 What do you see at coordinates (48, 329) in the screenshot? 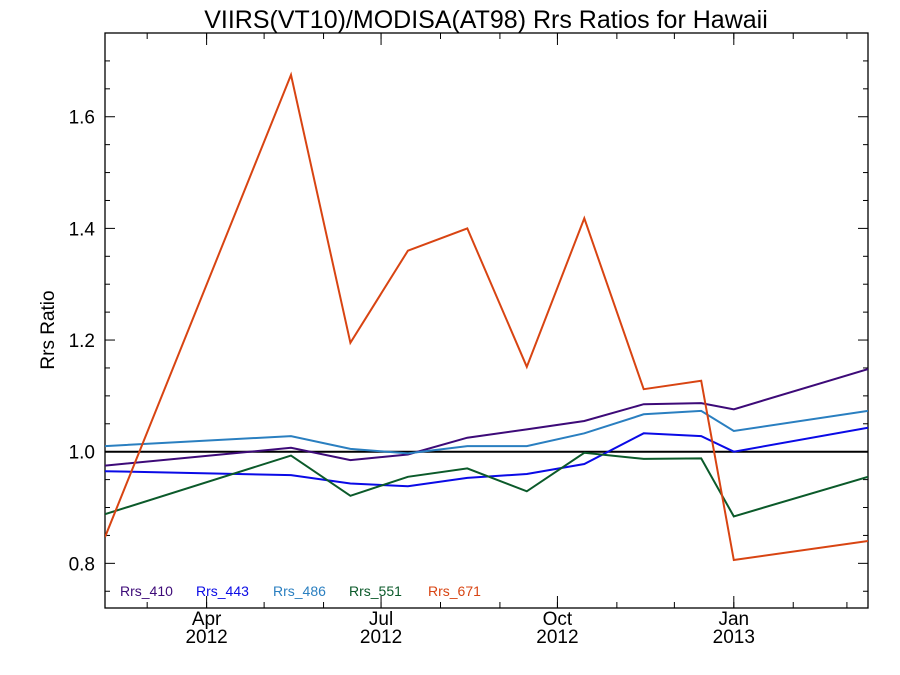
I see `y-axis-label: Rrs Ratio` at bounding box center [48, 329].